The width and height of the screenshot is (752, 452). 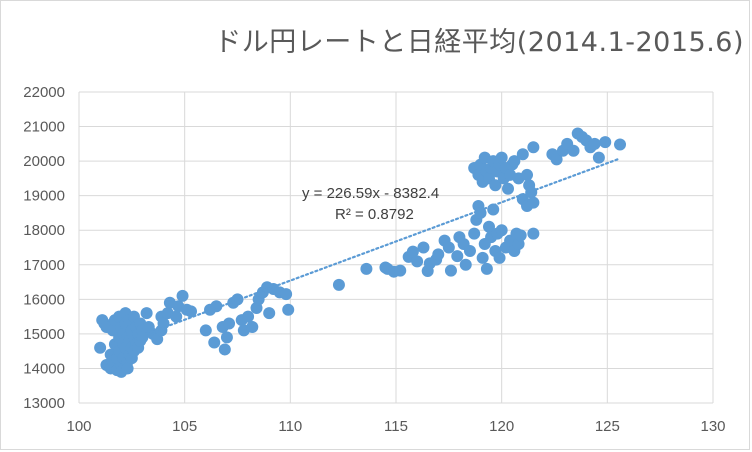 I want to click on y-tick-label: 18000, so click(x=44, y=230).